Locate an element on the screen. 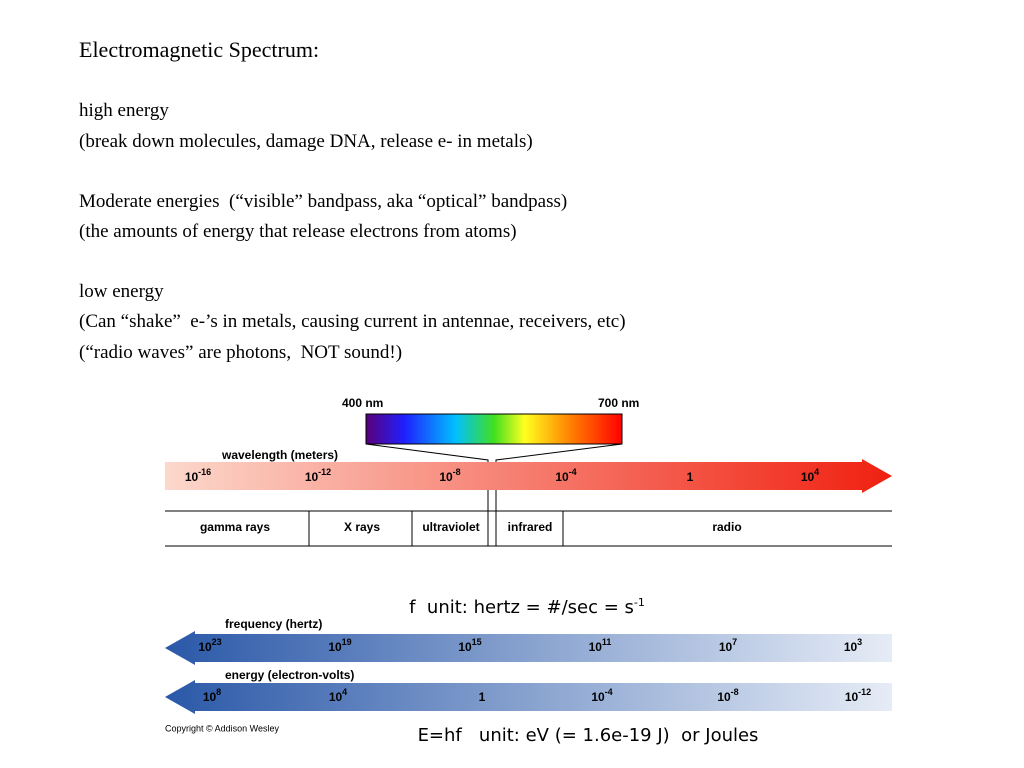 The width and height of the screenshot is (1024, 768). tick-exponent: 11 is located at coordinates (607, 642).